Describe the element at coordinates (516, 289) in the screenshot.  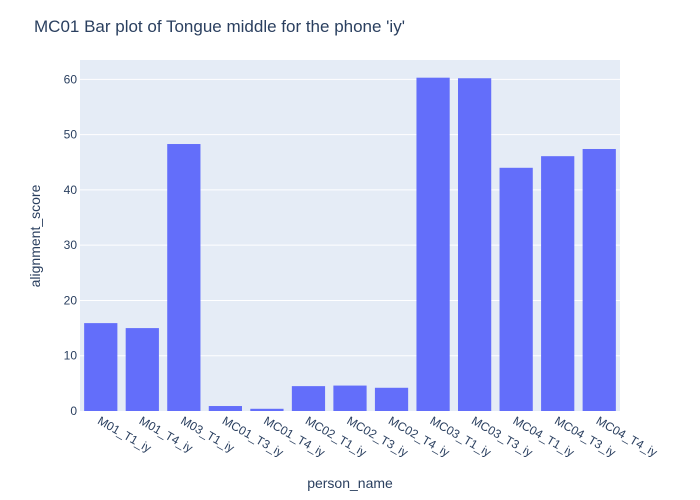
I see `bar-MC04_T1_iy` at that location.